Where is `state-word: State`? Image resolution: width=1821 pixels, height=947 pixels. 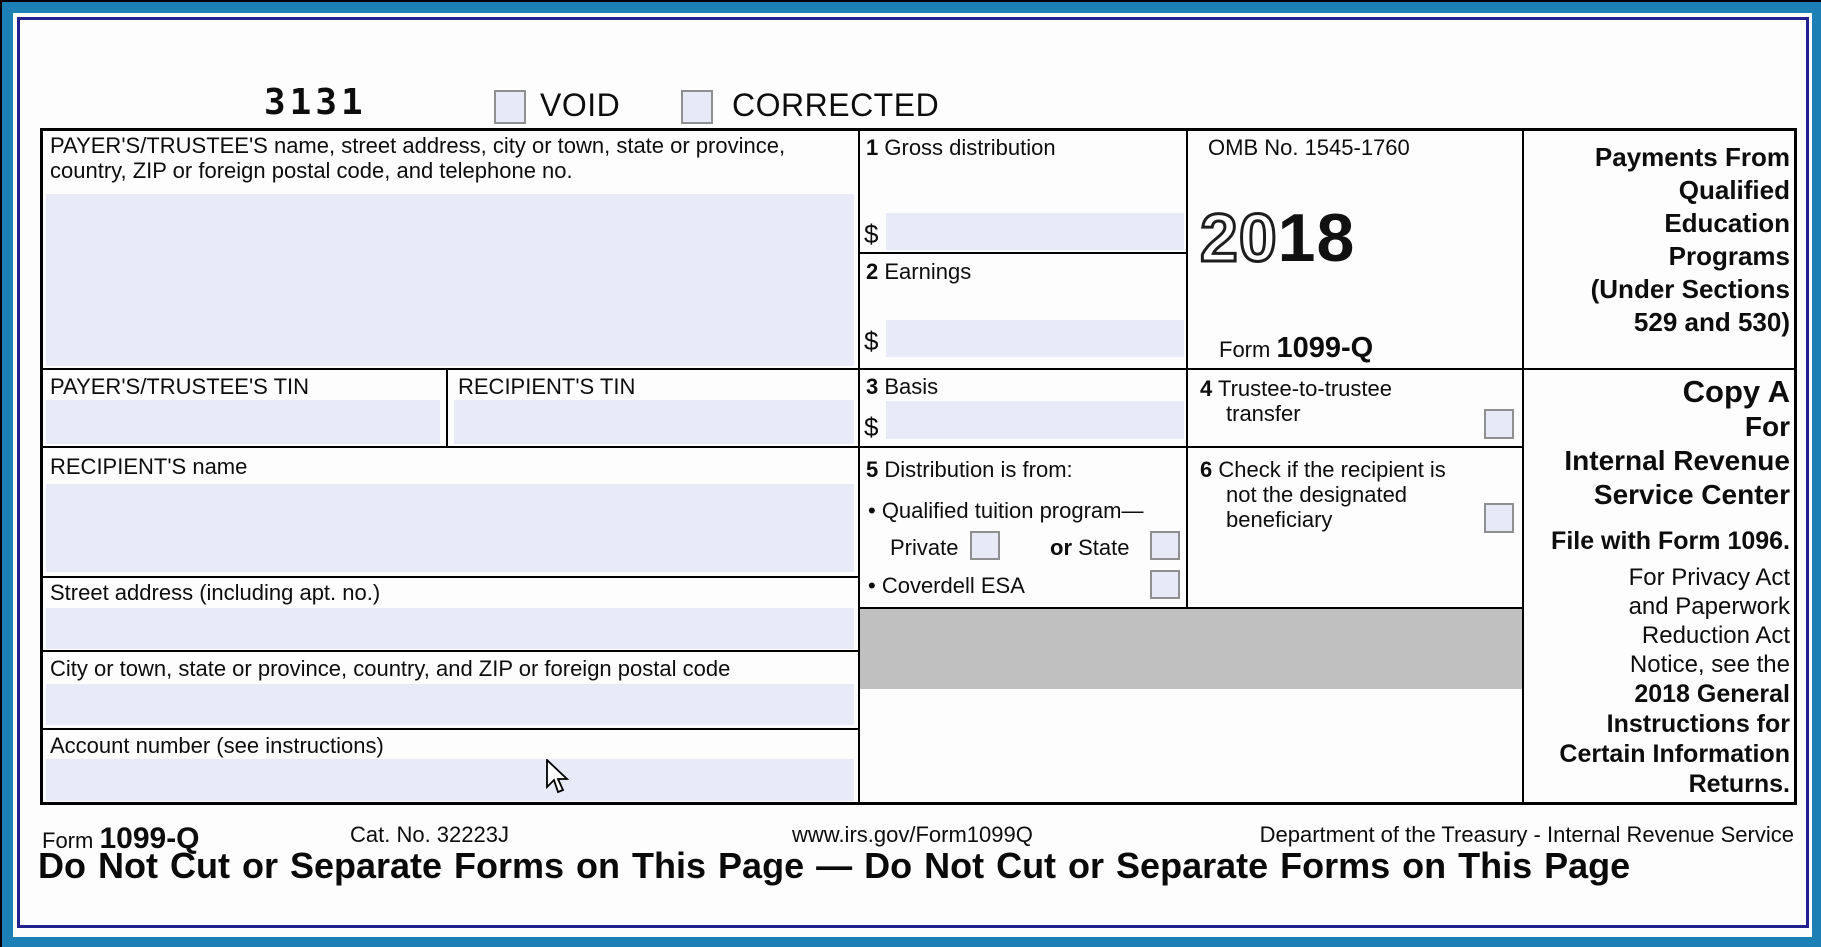 state-word: State is located at coordinates (1104, 547).